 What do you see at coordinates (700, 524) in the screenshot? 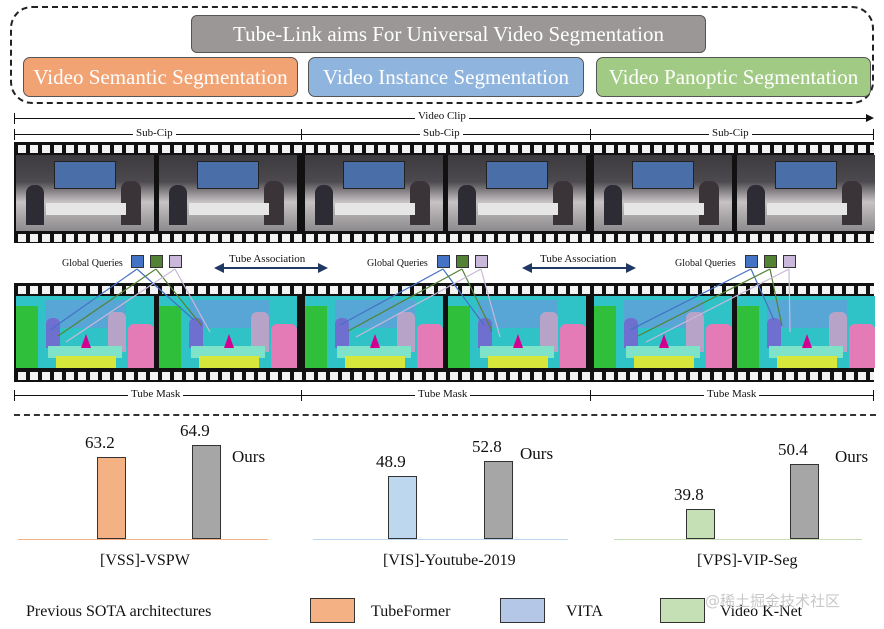
I see `bar-video-k-net` at bounding box center [700, 524].